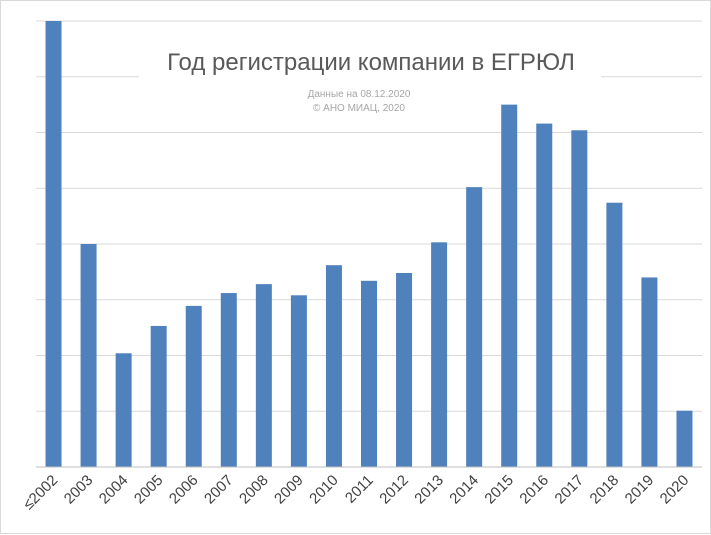  Describe the element at coordinates (359, 108) in the screenshot. I see `chart-subtitle-copyright: © АНО МИАЦ, 2020` at that location.